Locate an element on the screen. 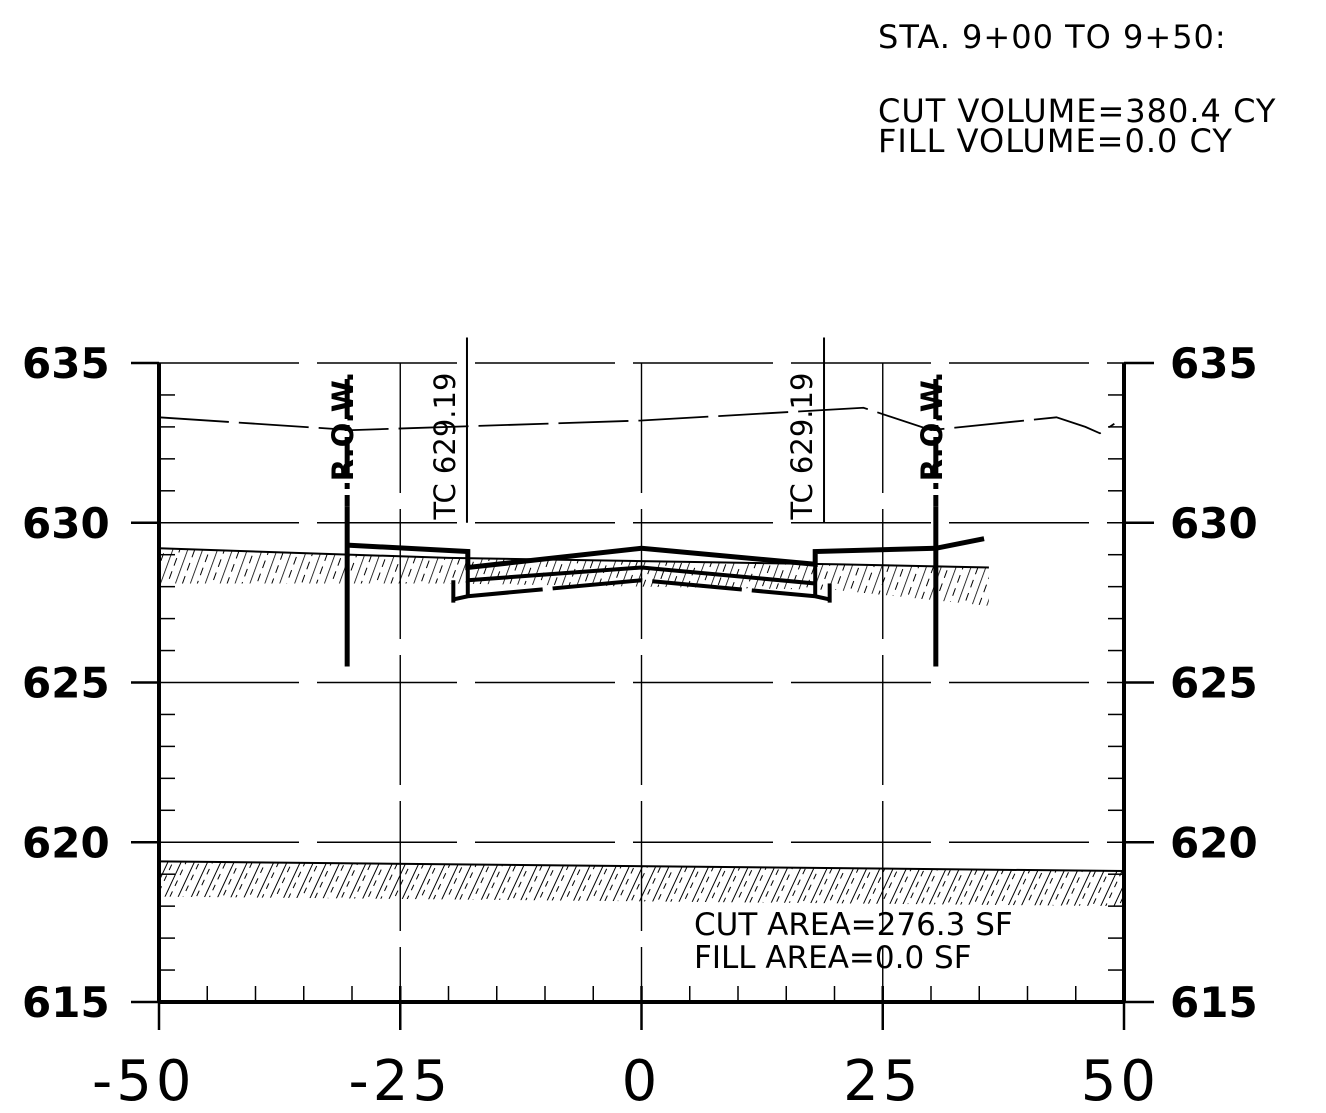 The width and height of the screenshot is (1326, 1113). tc-label-1: TC 629.19 is located at coordinates (802, 447).